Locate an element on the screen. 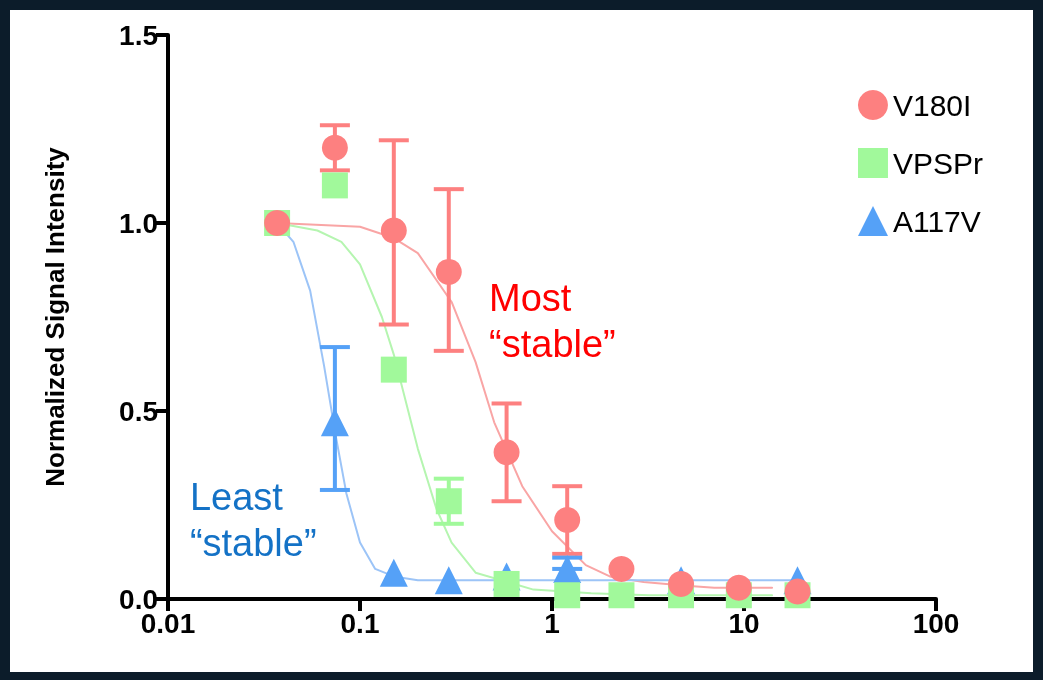  x-tick-label: 1 is located at coordinates (552, 623).